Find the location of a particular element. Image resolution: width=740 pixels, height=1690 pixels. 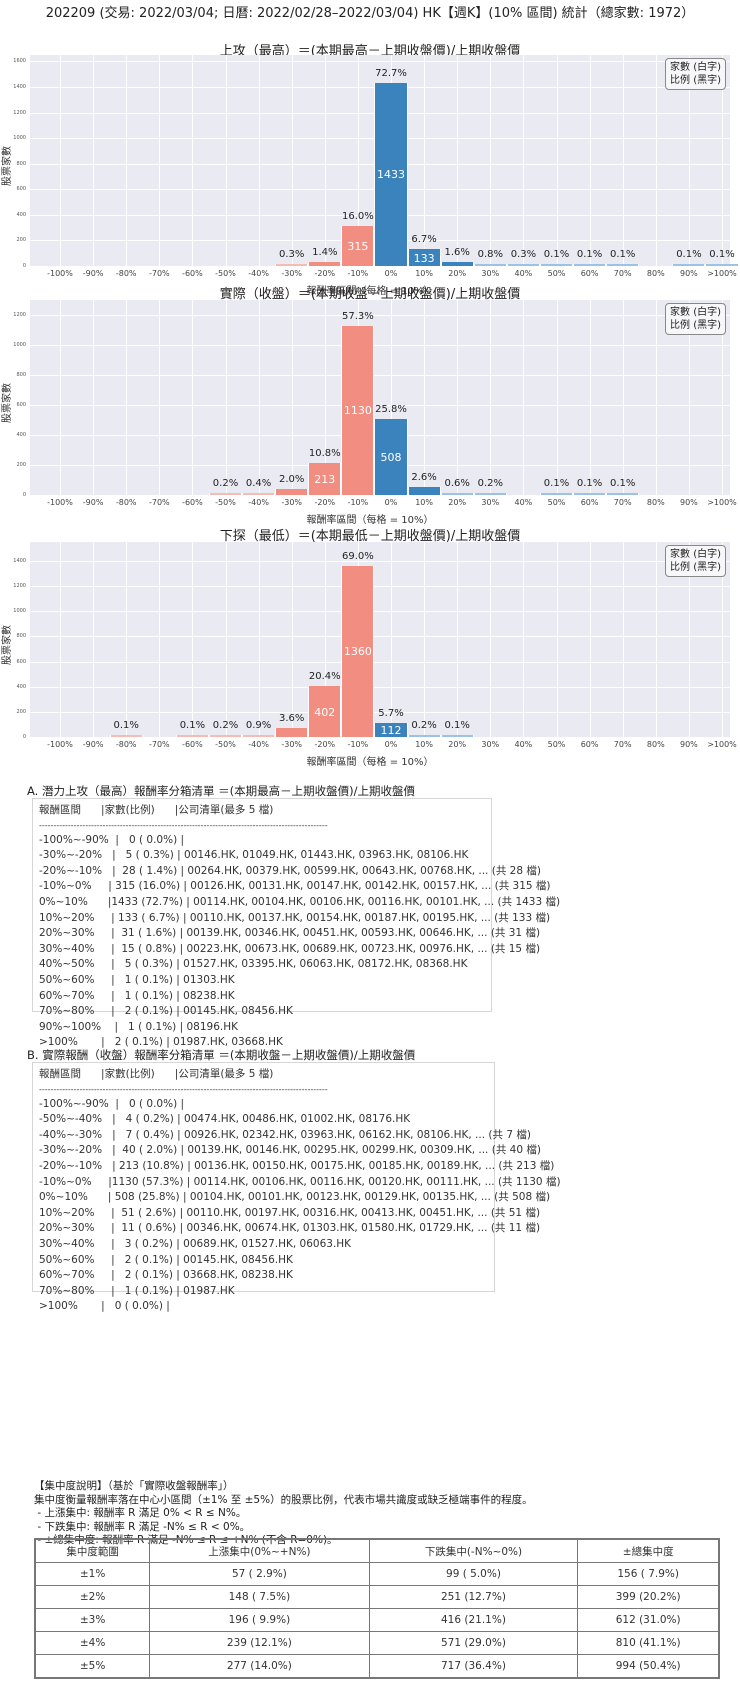

bar-10pct: 133 is located at coordinates (424, 257).